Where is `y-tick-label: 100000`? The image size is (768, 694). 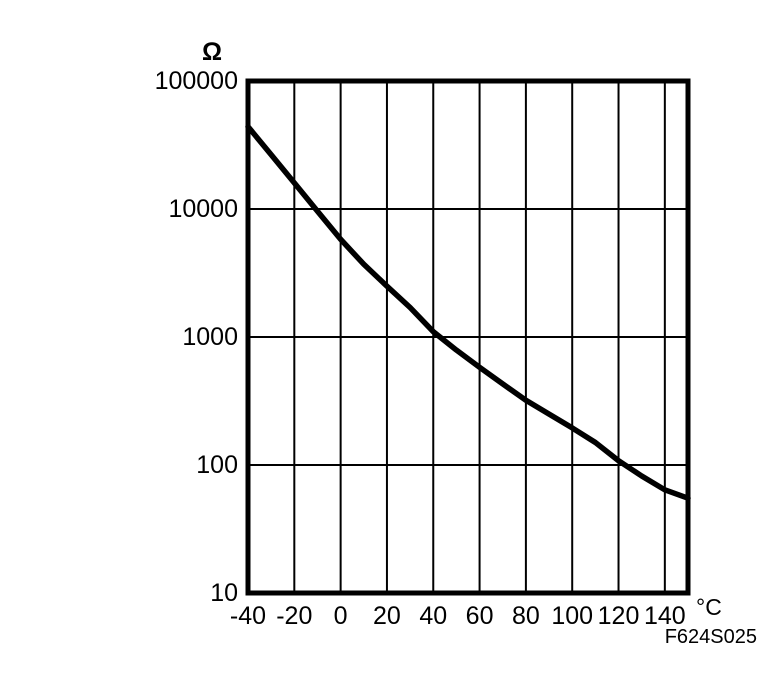
y-tick-label: 100000 is located at coordinates (196, 81).